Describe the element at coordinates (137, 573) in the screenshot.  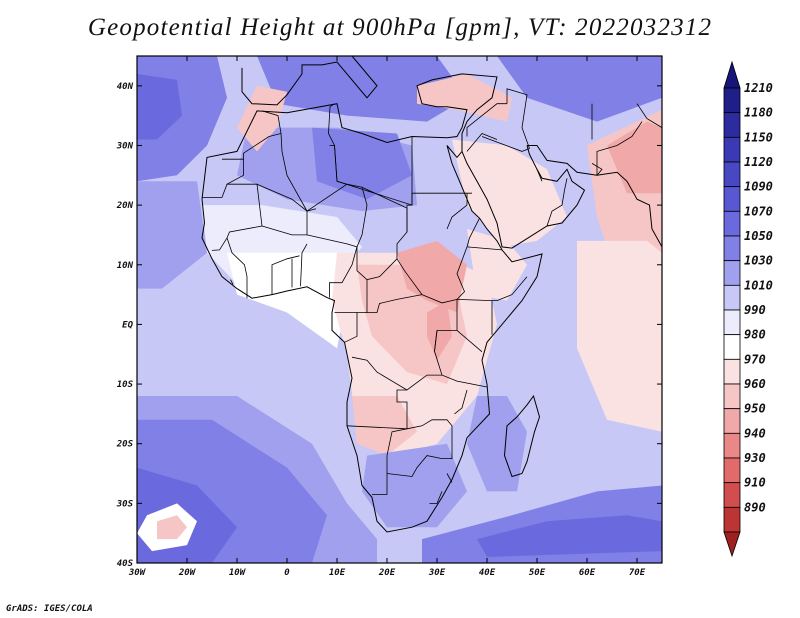
I see `lon-tick-label: 30W` at that location.